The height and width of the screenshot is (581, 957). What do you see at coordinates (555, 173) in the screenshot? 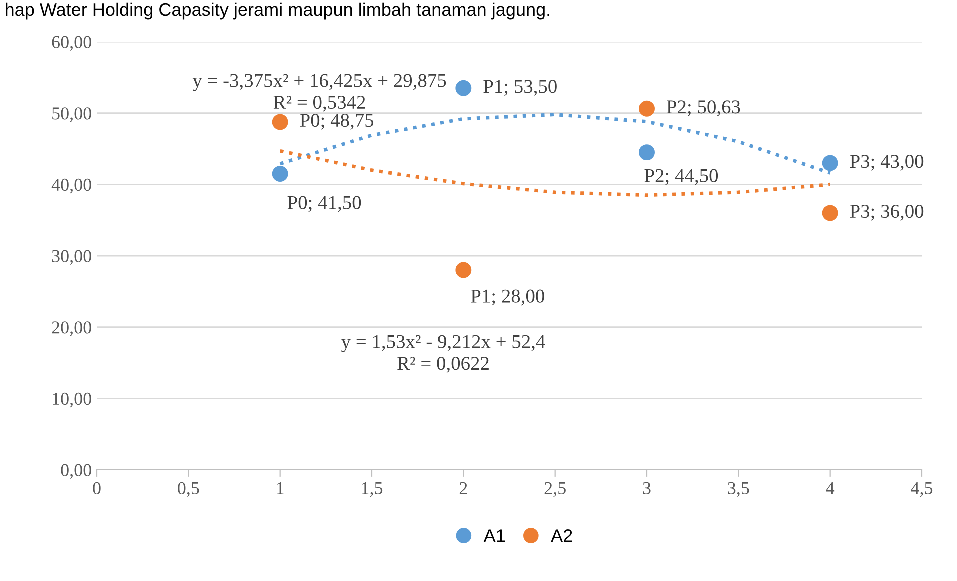
I see `line-series` at bounding box center [555, 173].